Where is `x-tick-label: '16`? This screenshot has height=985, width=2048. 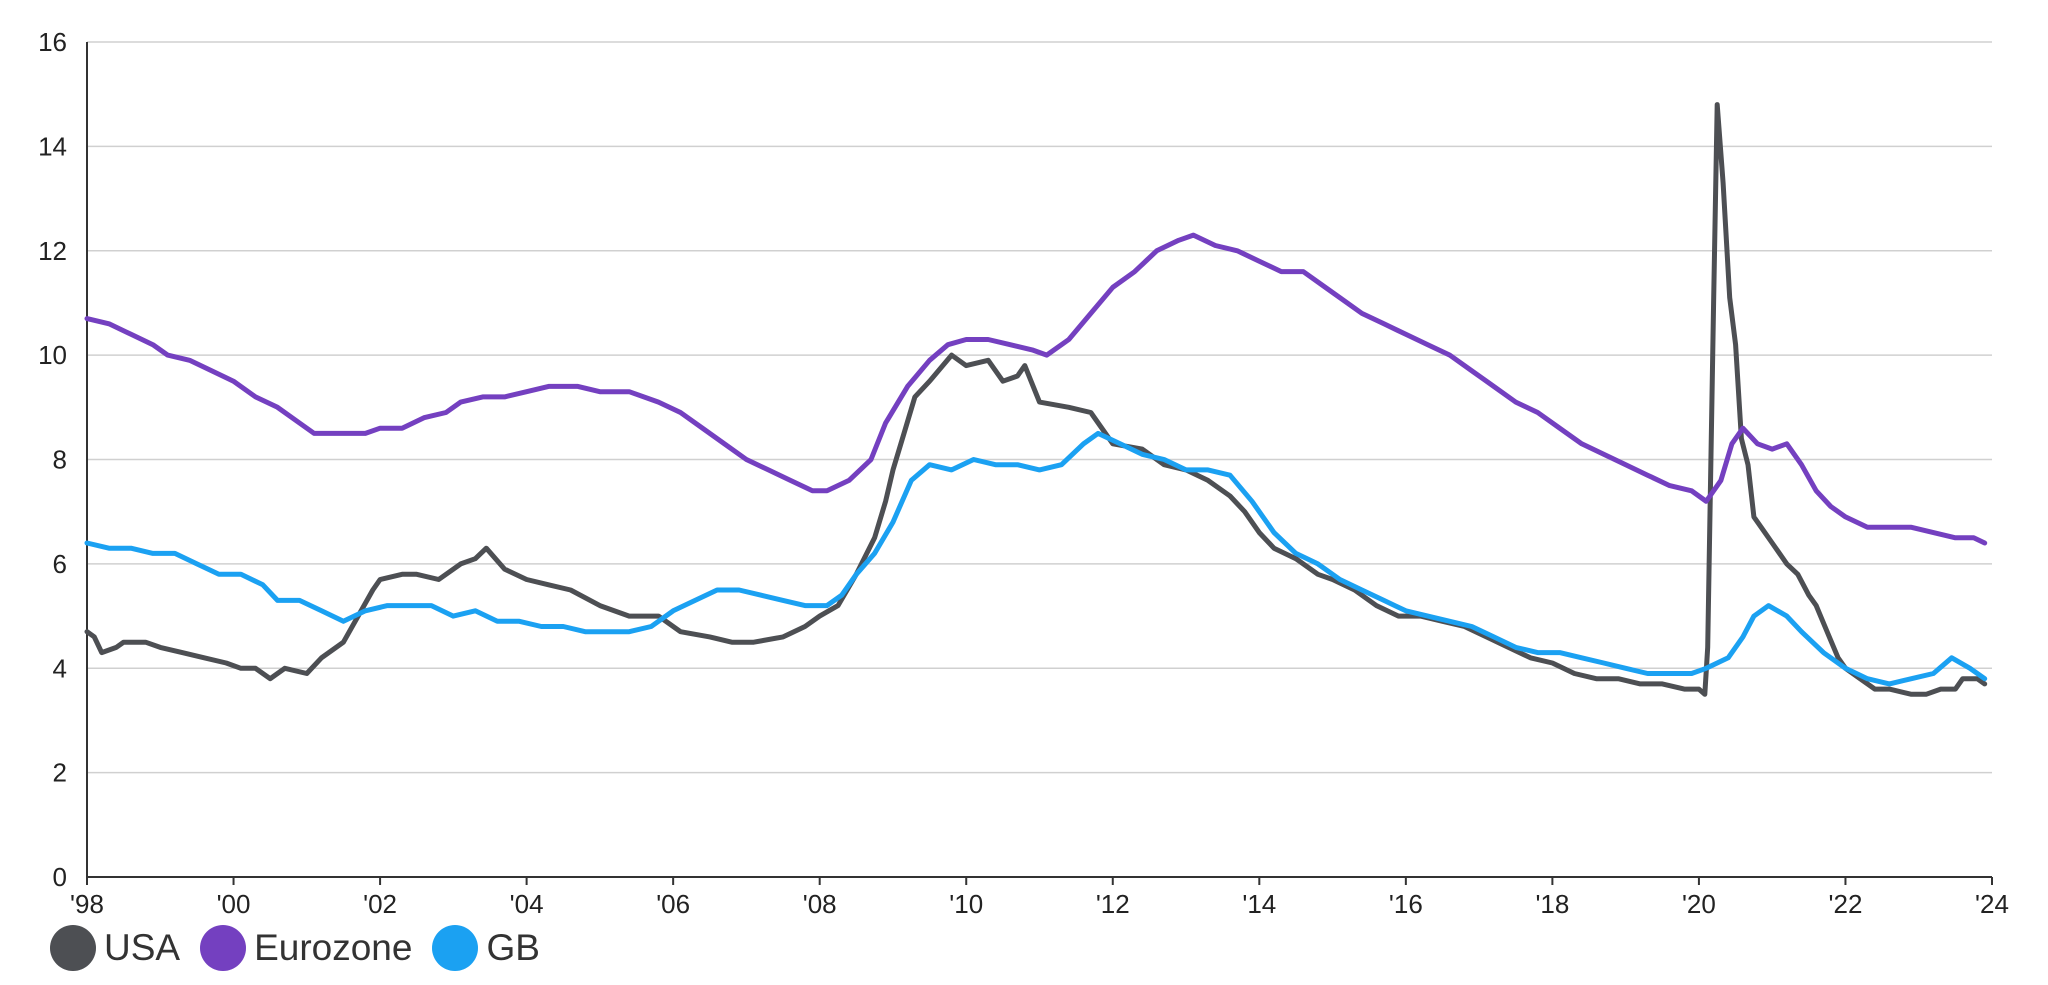
x-tick-label: '16 is located at coordinates (1406, 904).